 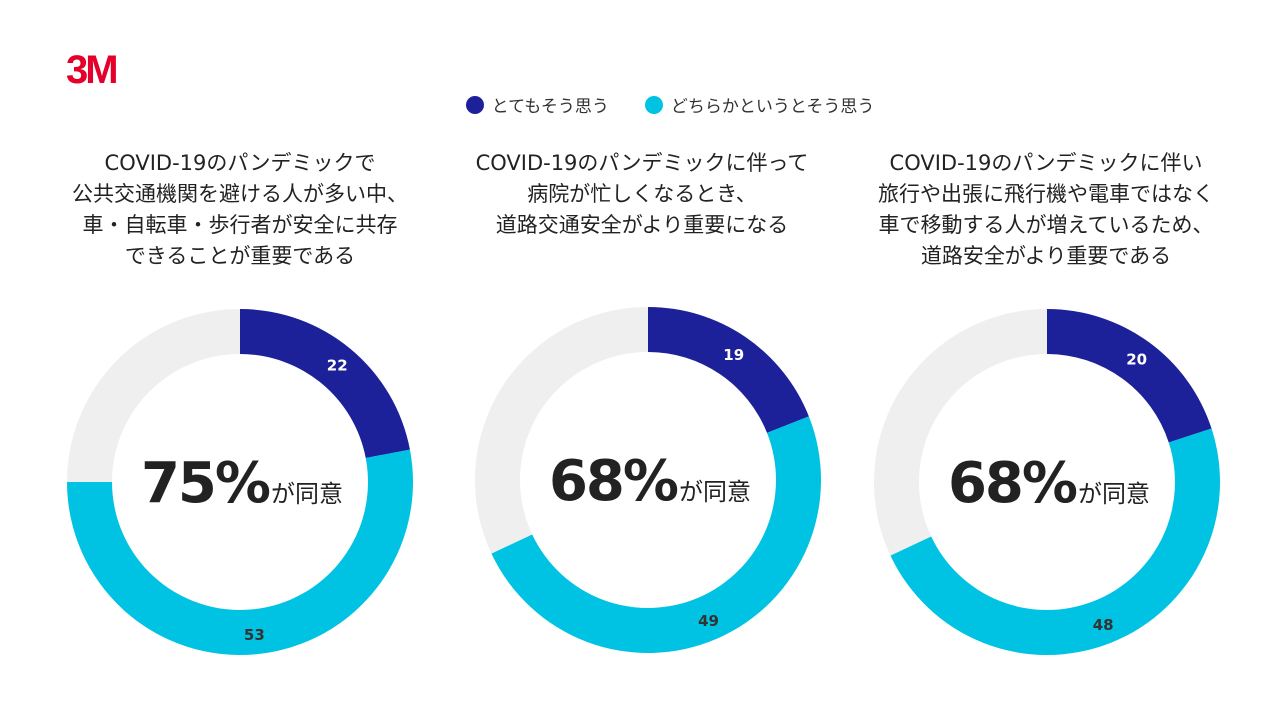 What do you see at coordinates (772, 107) in the screenshot?
I see `legend-label-somewhat-agree: どちらかというとそう思う` at bounding box center [772, 107].